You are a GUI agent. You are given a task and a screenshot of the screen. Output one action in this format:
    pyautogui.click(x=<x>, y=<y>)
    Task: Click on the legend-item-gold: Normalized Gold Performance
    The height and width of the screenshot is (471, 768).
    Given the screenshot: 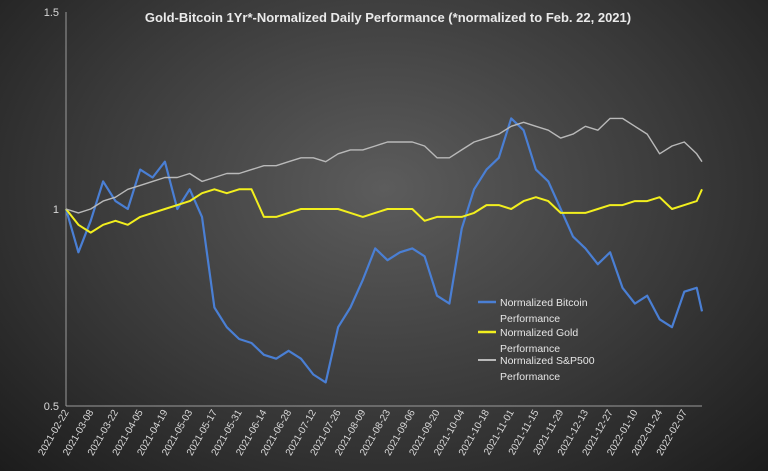 What is the action you would take?
    pyautogui.click(x=528, y=341)
    